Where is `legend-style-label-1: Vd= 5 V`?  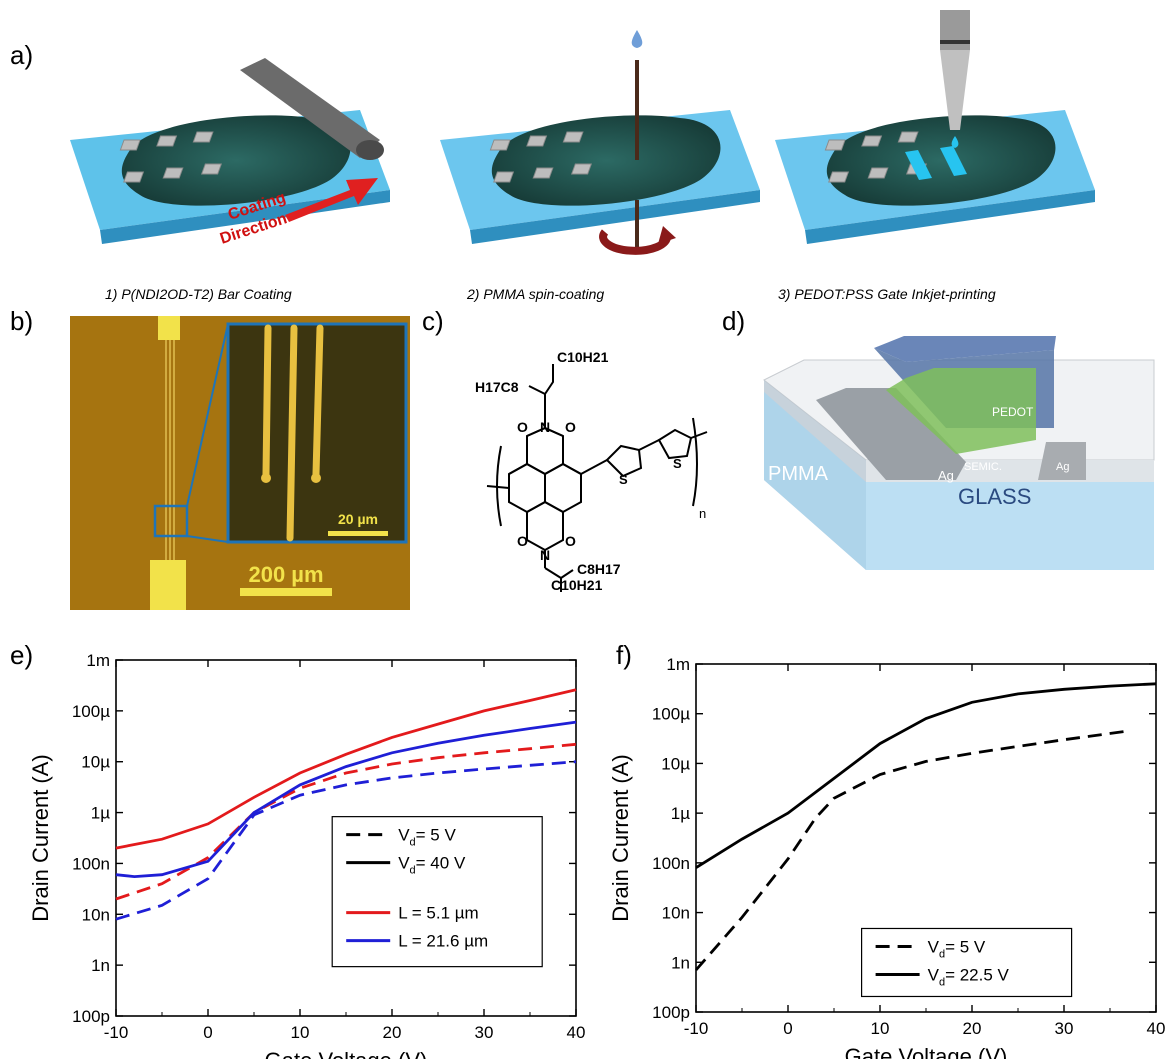 legend-style-label-1: Vd= 5 V is located at coordinates (957, 948).